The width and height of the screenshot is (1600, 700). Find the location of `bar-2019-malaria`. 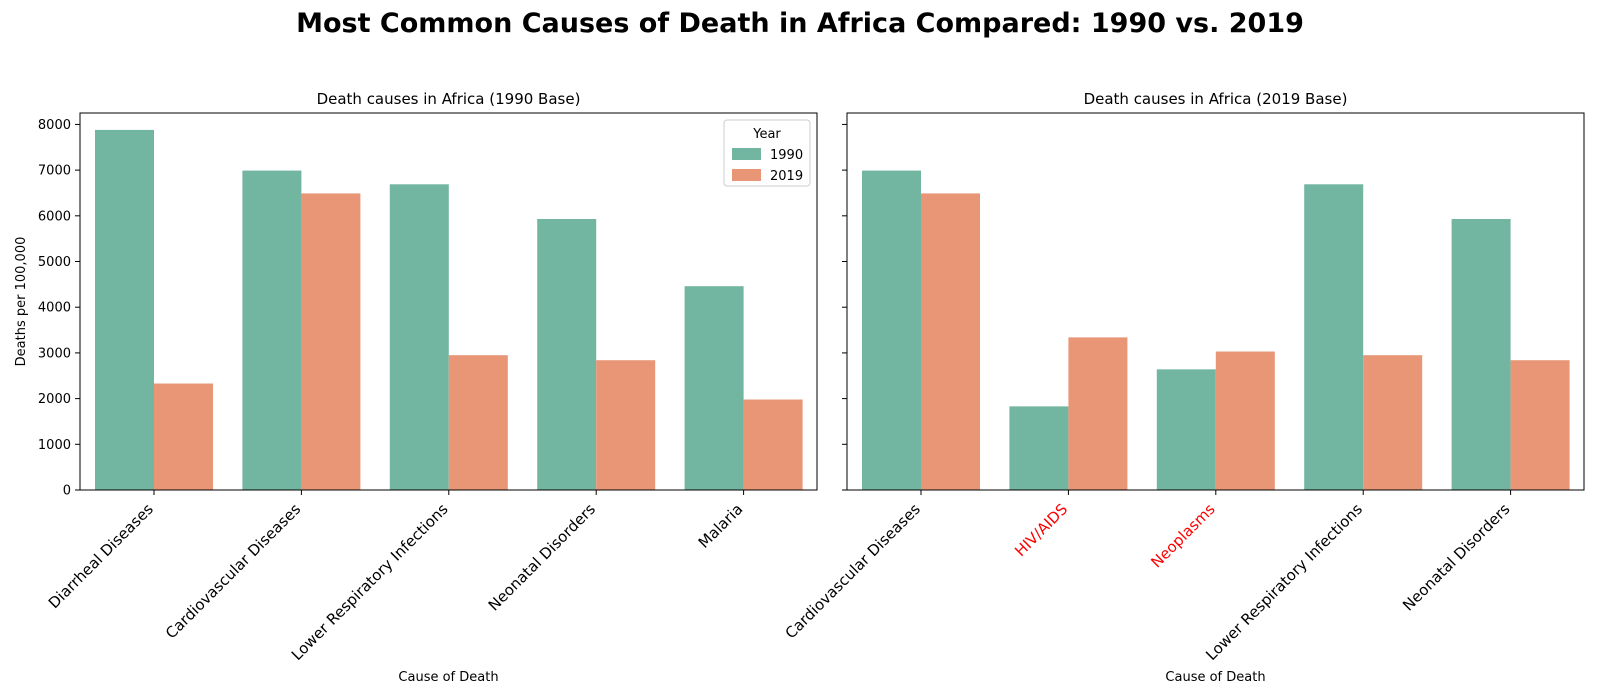

bar-2019-malaria is located at coordinates (773, 444).